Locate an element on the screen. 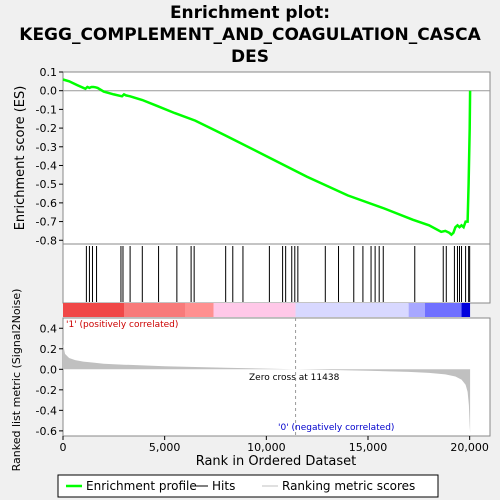  title-line-2: KEGG_COMPLEMENT_AND_COAGULATION_CASCA is located at coordinates (250, 35).